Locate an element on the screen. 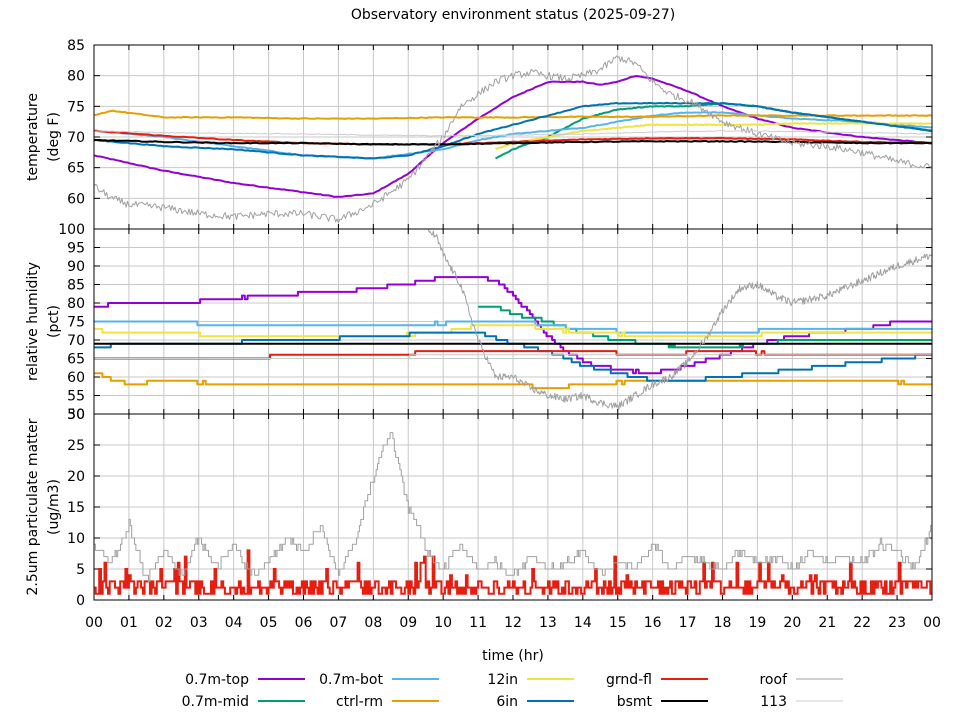 The image size is (960, 720). legend-label: bsmt is located at coordinates (635, 702).